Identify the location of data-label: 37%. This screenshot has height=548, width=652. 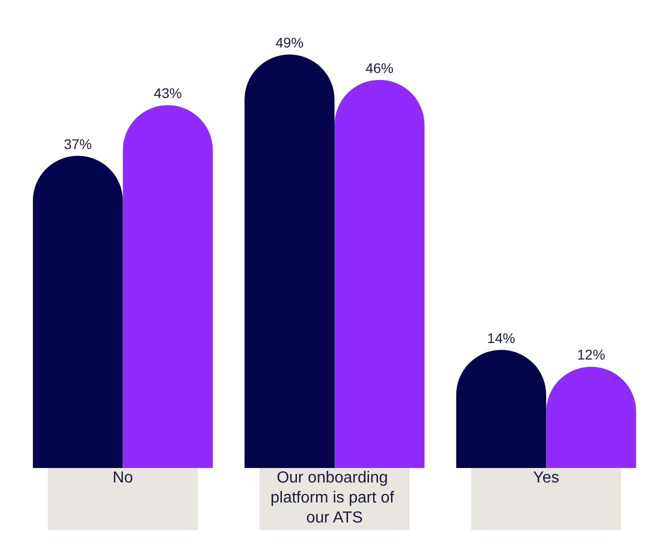
(78, 144).